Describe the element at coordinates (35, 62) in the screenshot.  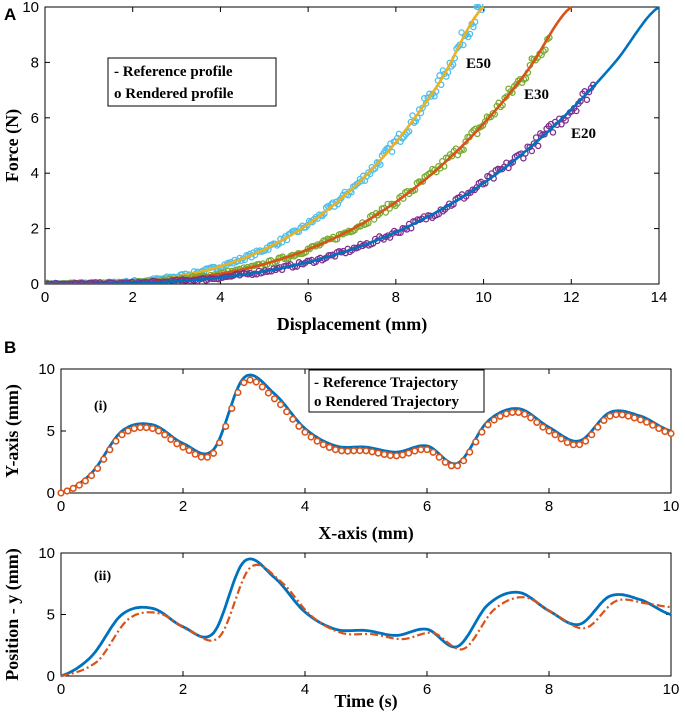
I see `y-tick-label: 8` at that location.